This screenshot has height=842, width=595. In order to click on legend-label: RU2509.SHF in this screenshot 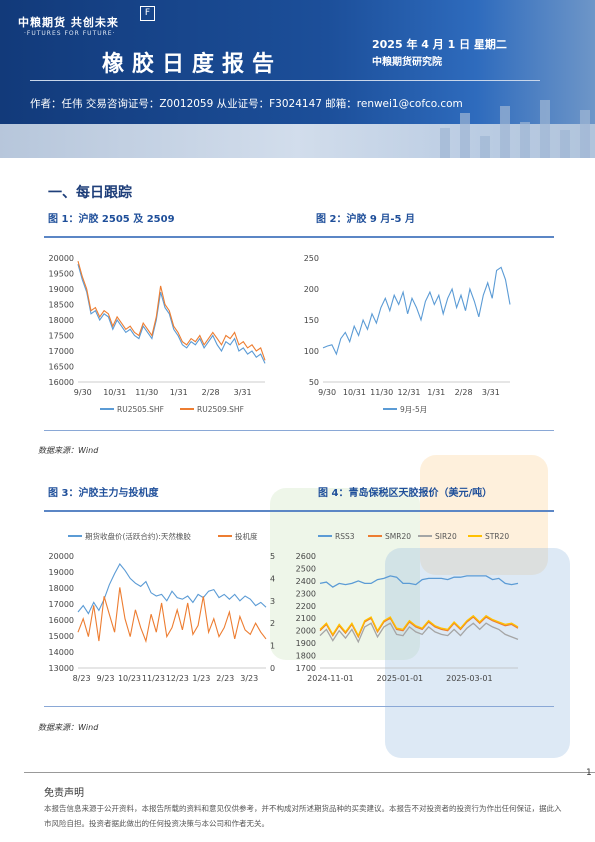, I will do `click(220, 409)`.